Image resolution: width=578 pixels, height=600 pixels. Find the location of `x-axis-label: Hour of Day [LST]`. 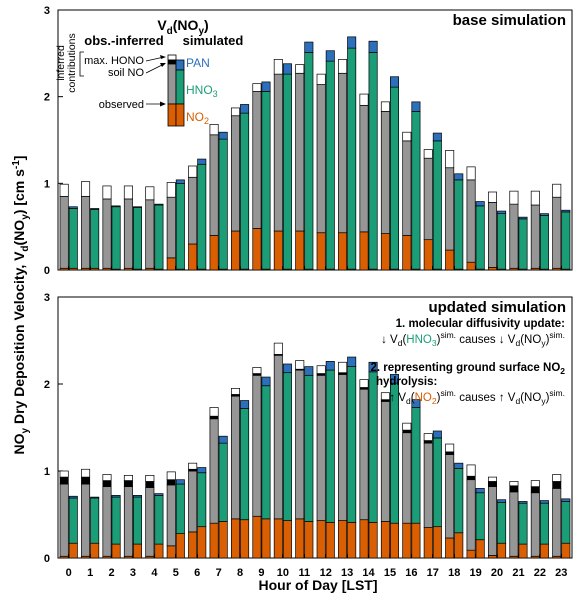

x-axis-label: Hour of Day [LST] is located at coordinates (318, 585).